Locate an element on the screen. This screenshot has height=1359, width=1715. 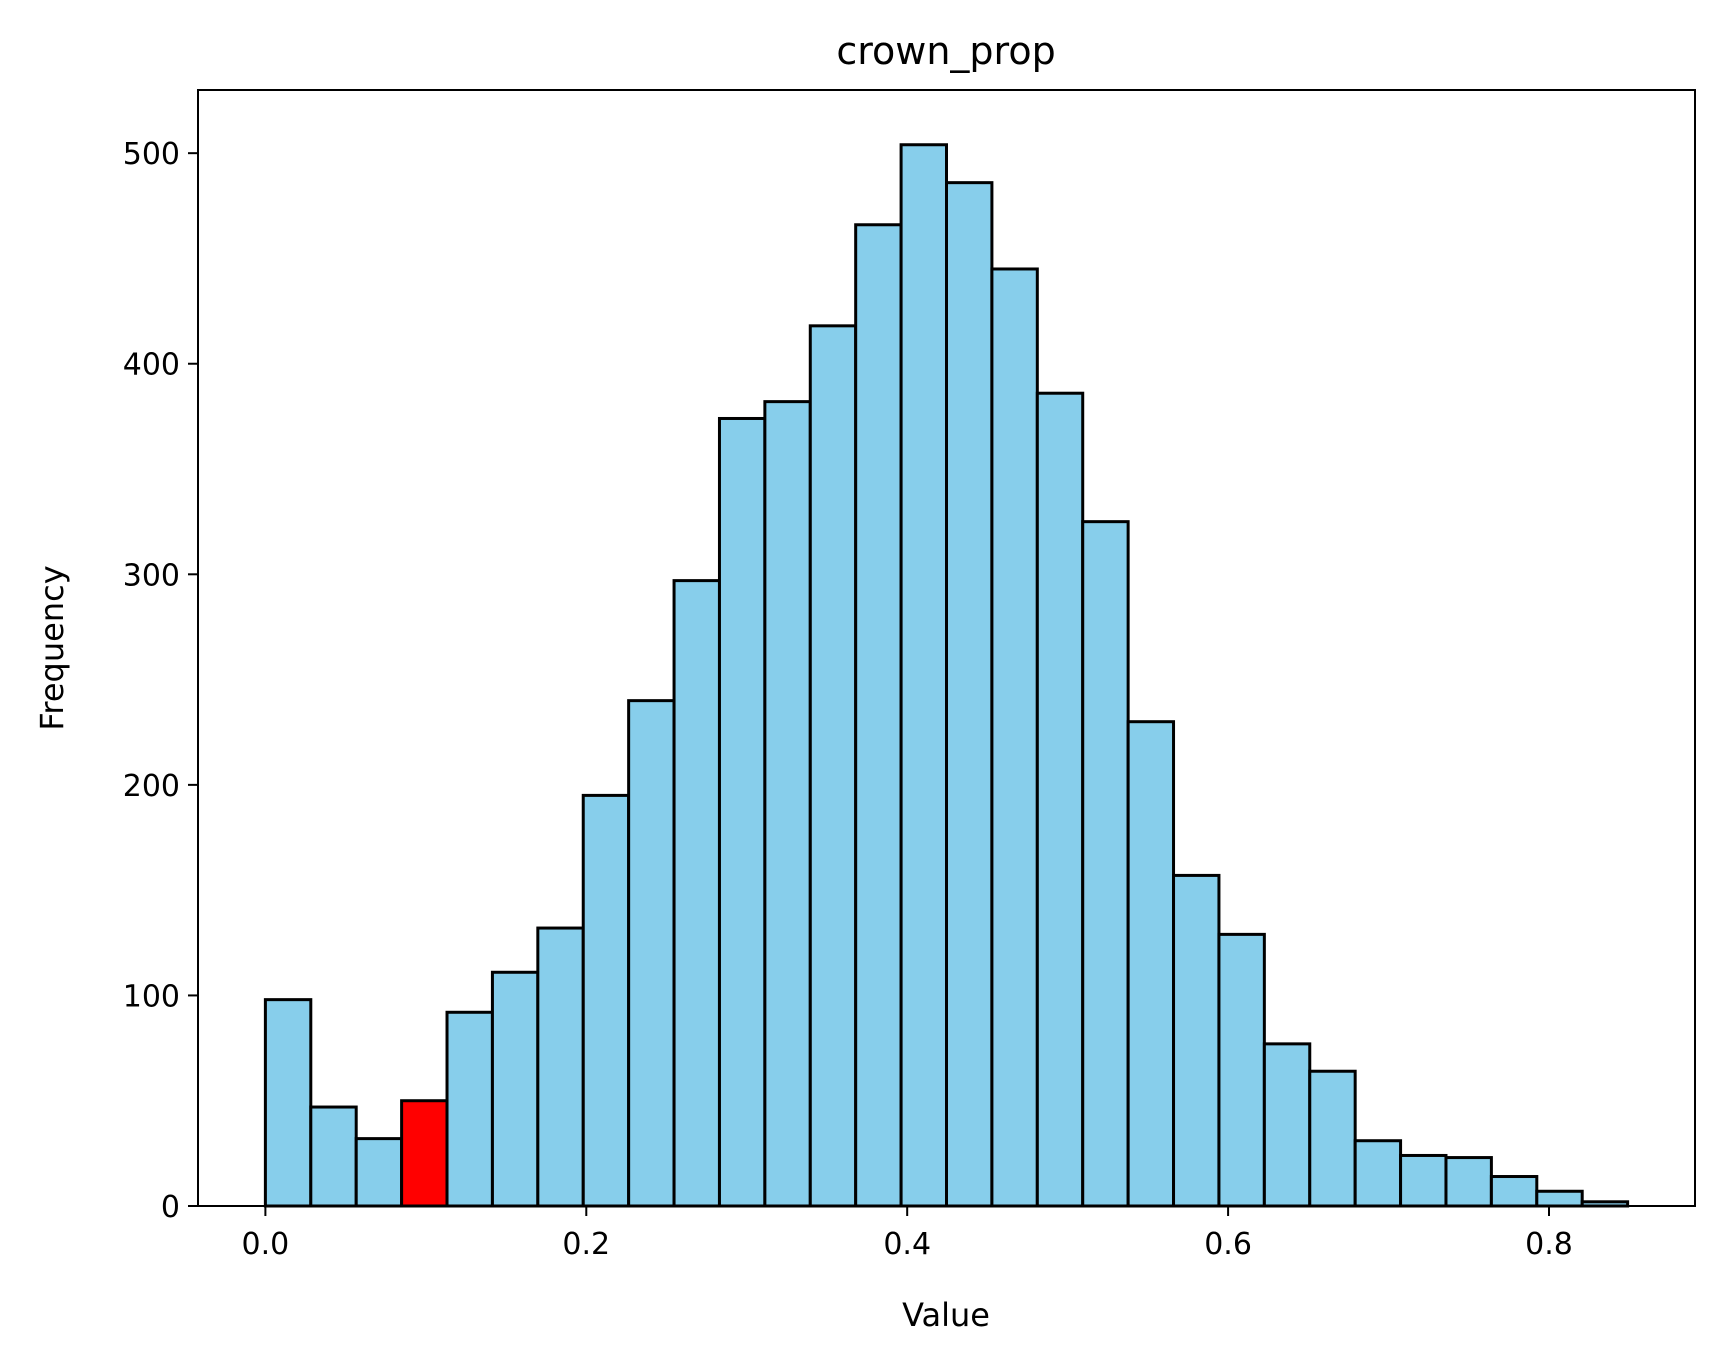
x-tick-label: 0.4 is located at coordinates (907, 1244).